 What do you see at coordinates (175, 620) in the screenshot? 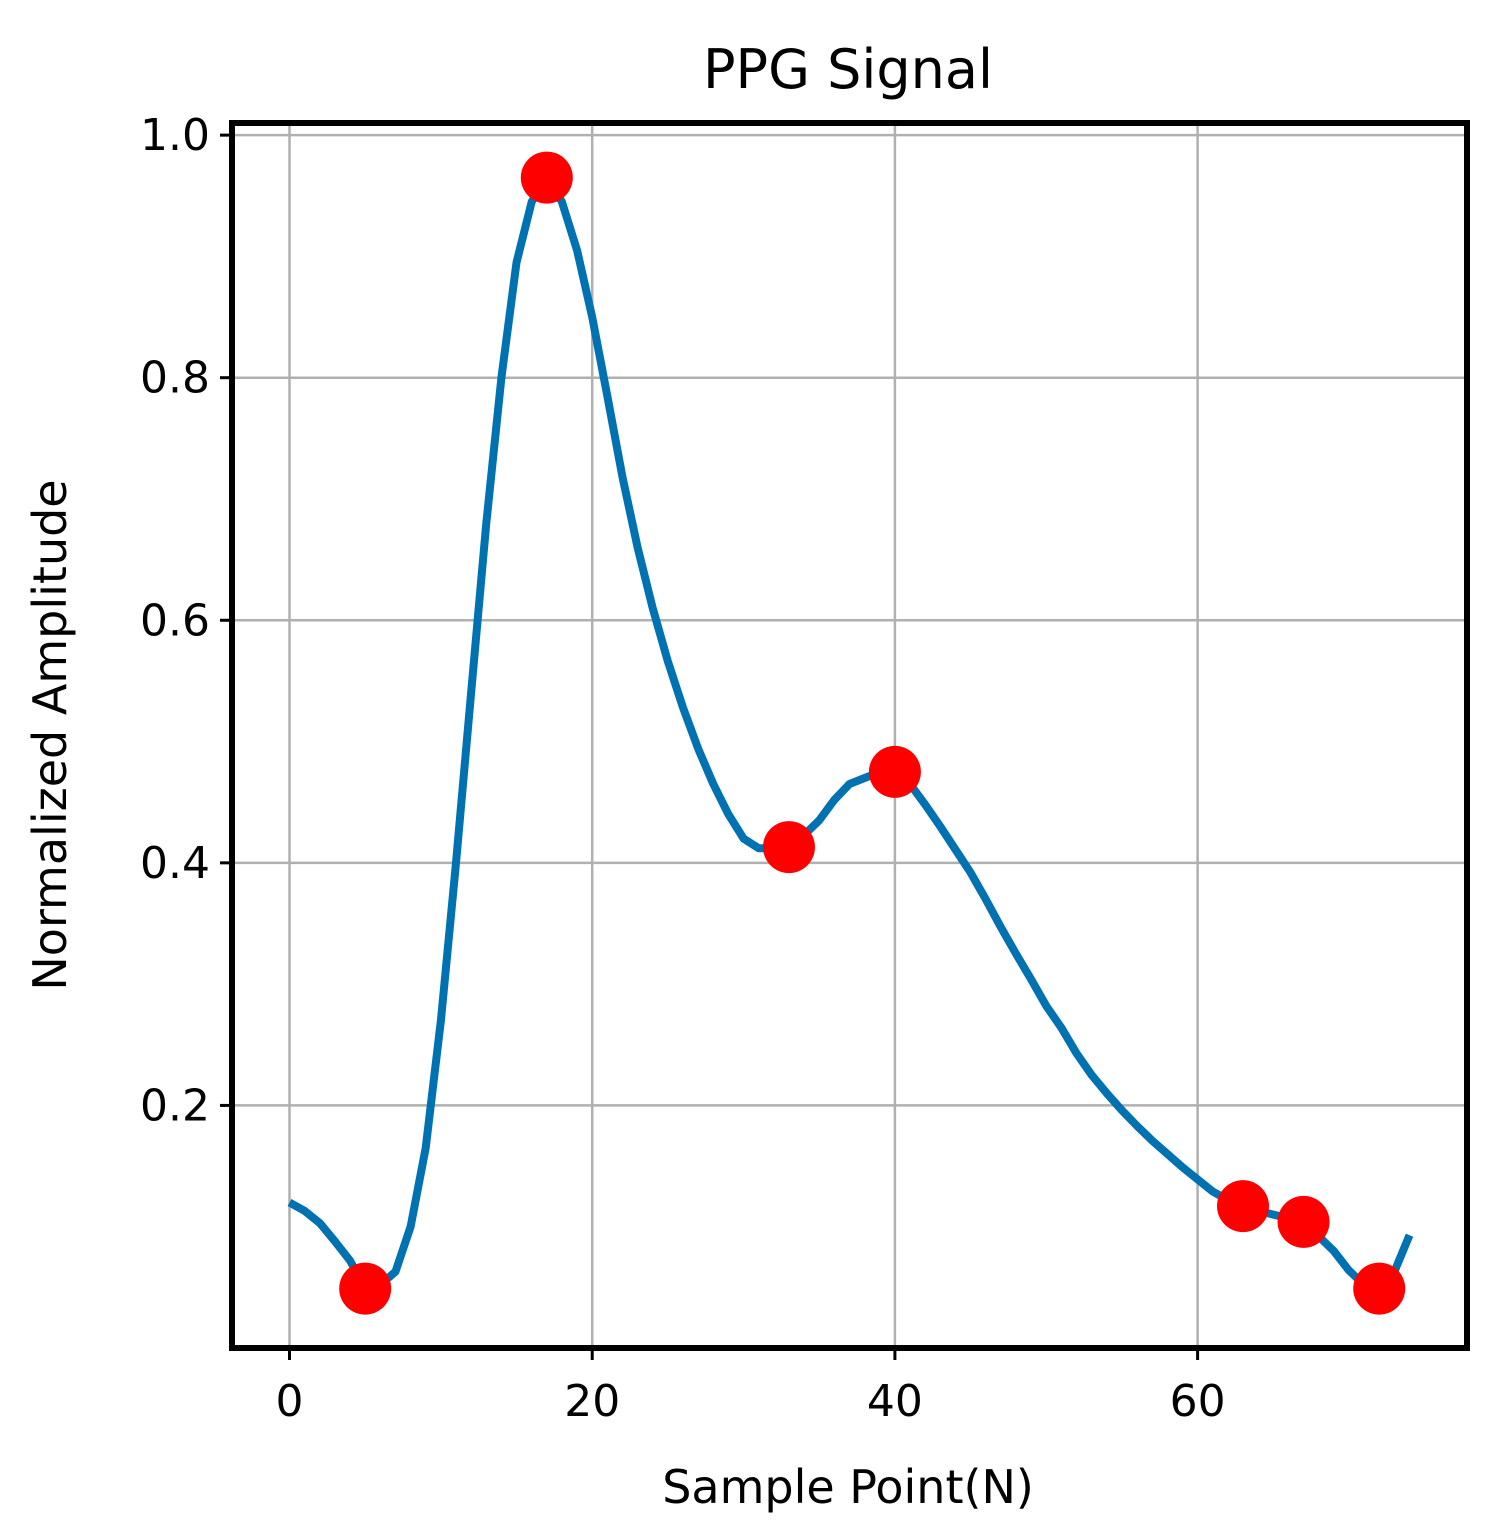
I see `y-tick-label: 0.6` at bounding box center [175, 620].